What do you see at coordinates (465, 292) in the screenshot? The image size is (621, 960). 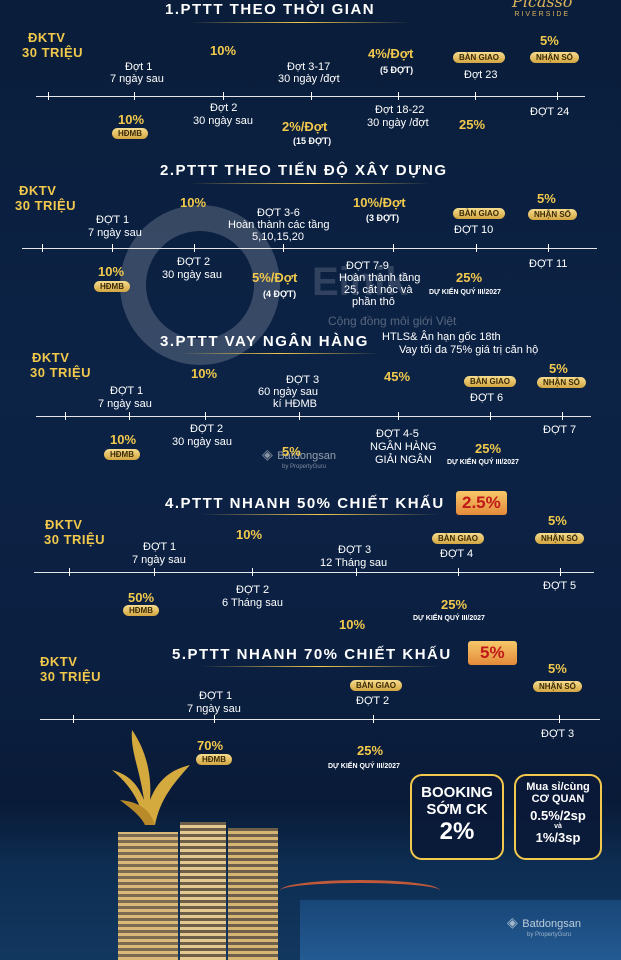 I see `s2-du-kien: DỰ KIẾN QUÝ III/2027` at bounding box center [465, 292].